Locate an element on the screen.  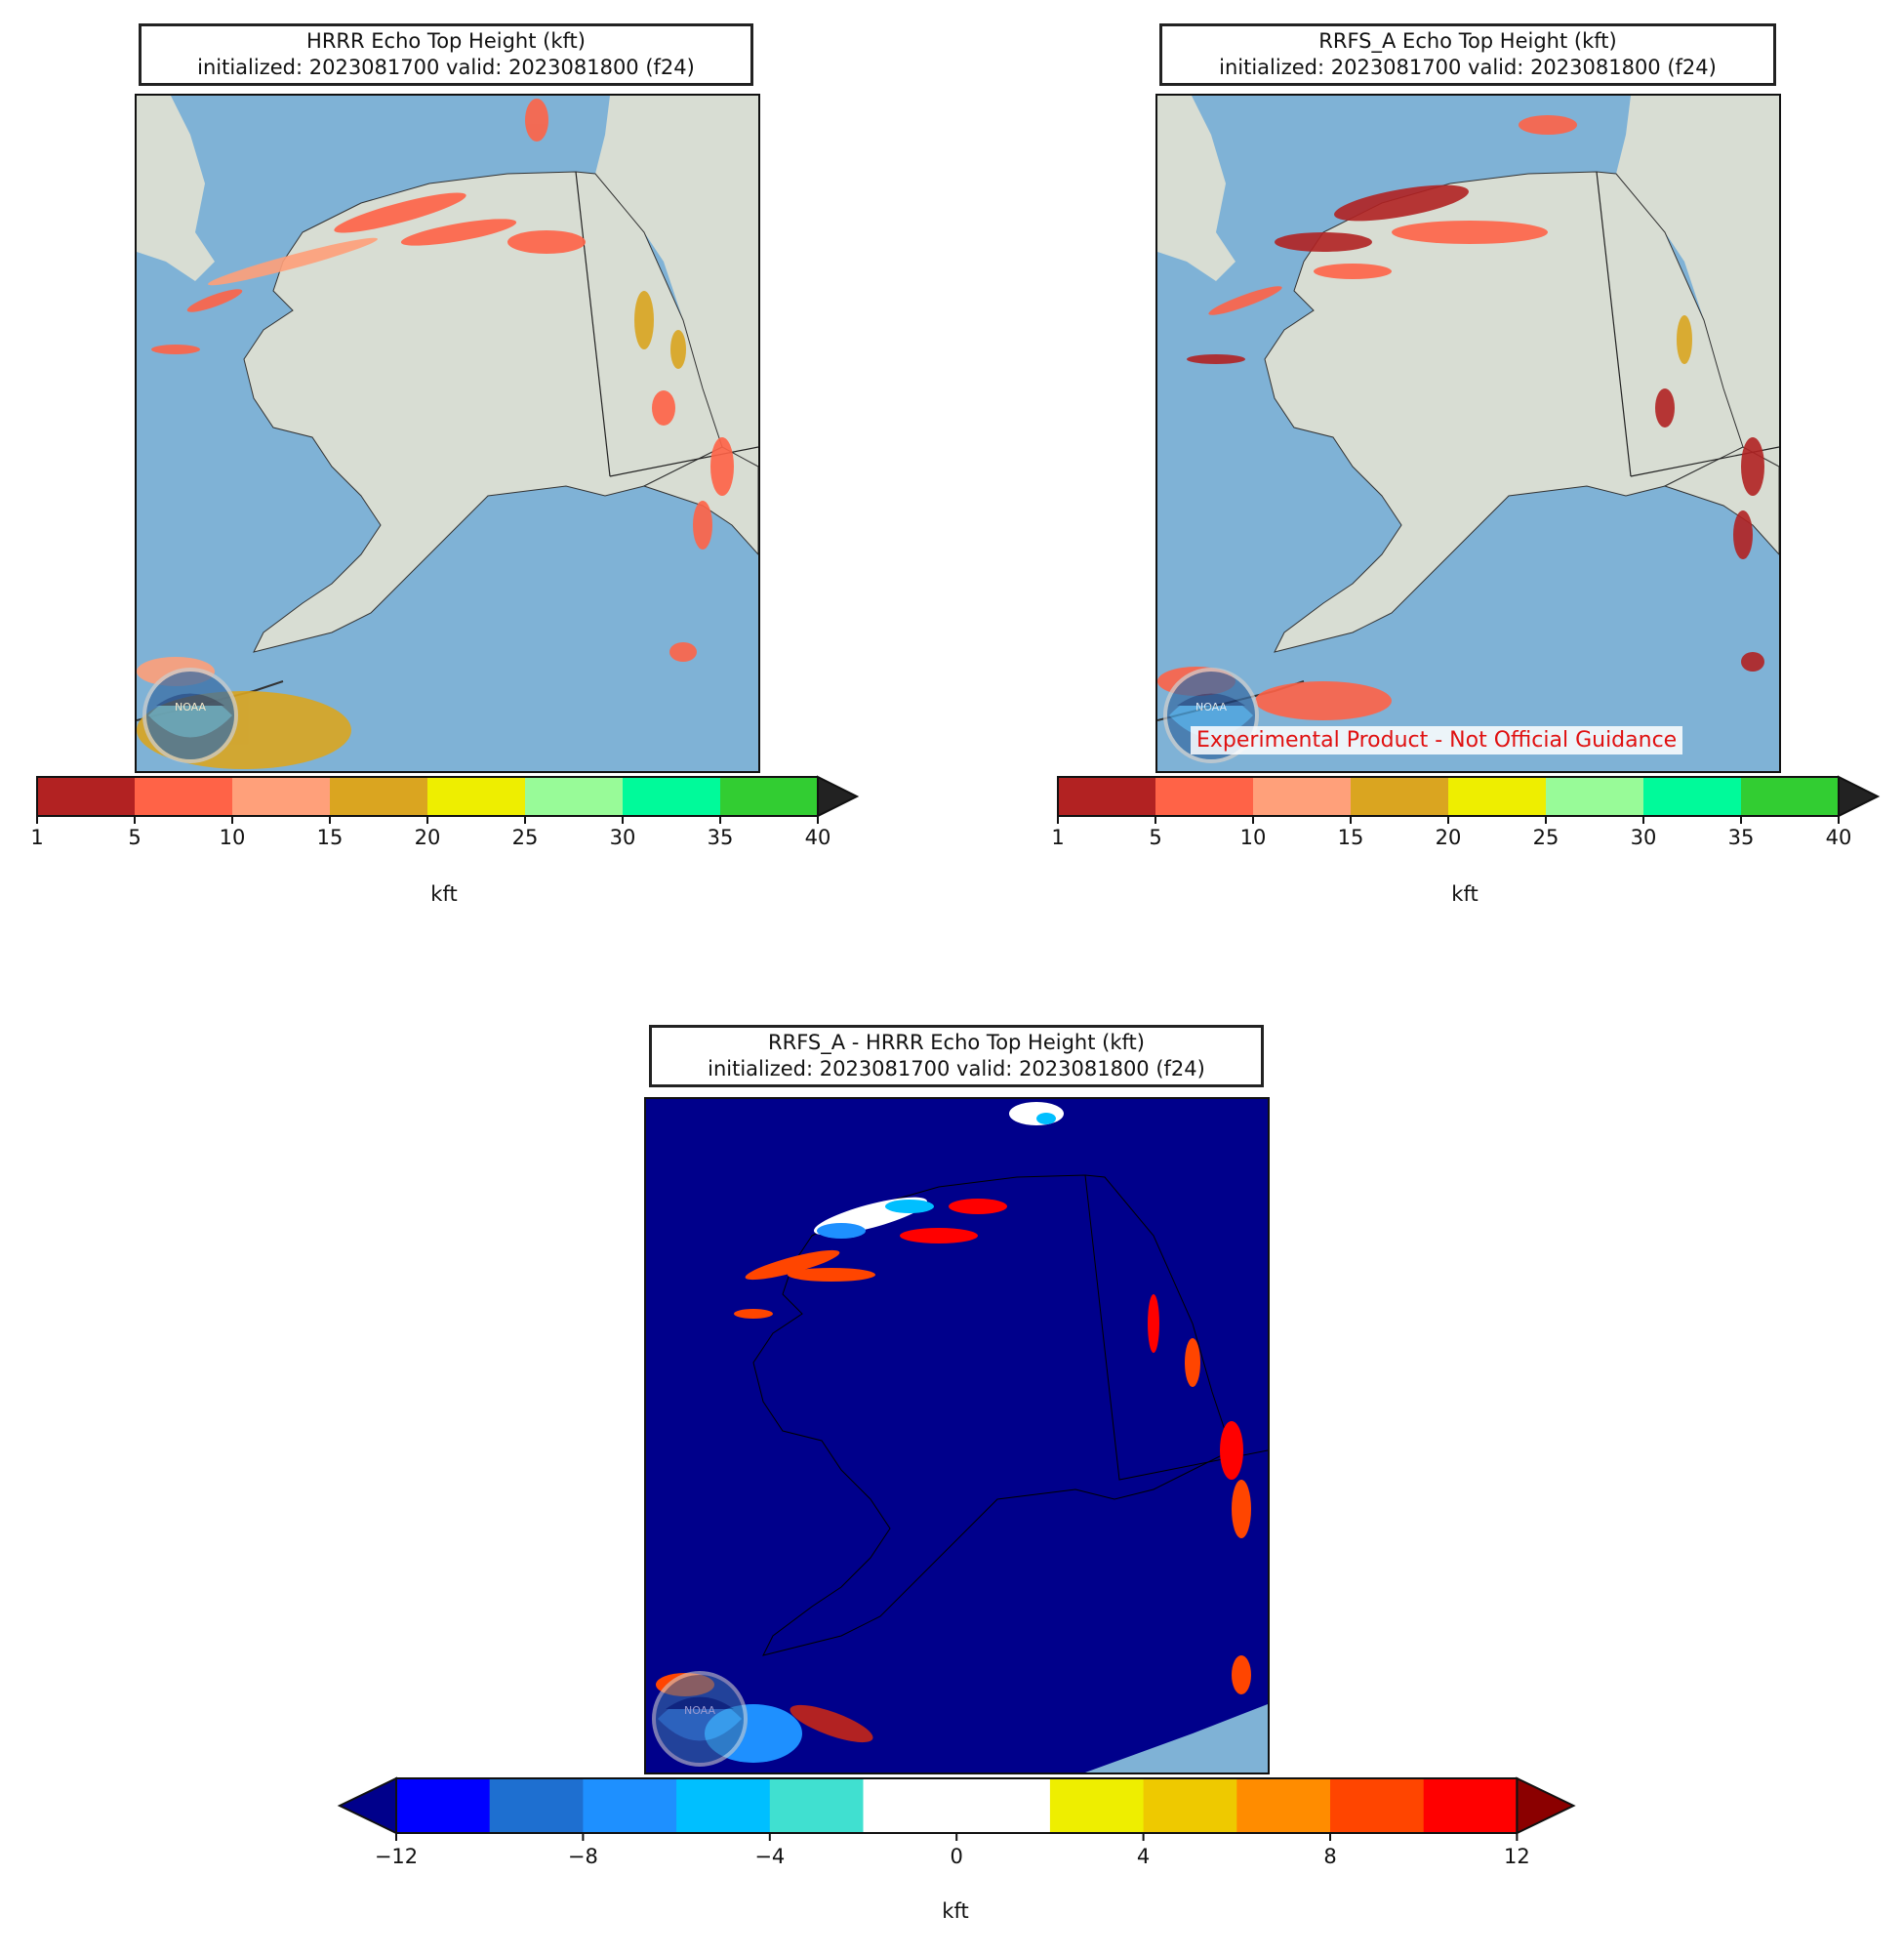
hrrr-colorbar-tick-label: 10 is located at coordinates (232, 837).